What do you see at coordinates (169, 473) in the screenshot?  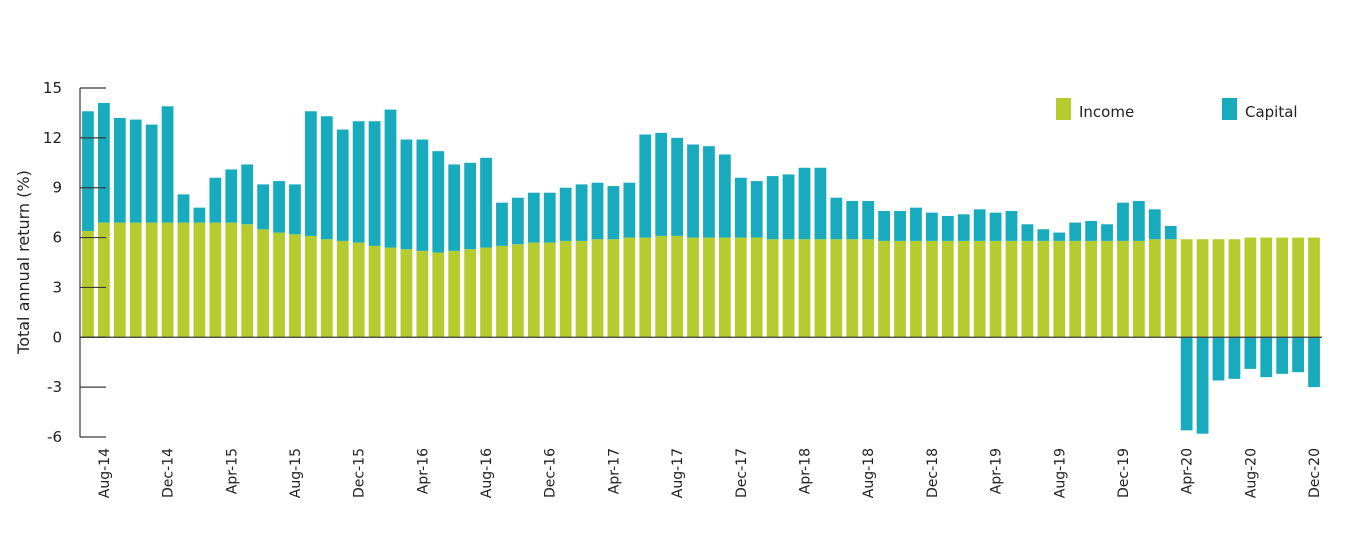 I see `x-tick-label-Dec-14: Dec-14` at bounding box center [169, 473].